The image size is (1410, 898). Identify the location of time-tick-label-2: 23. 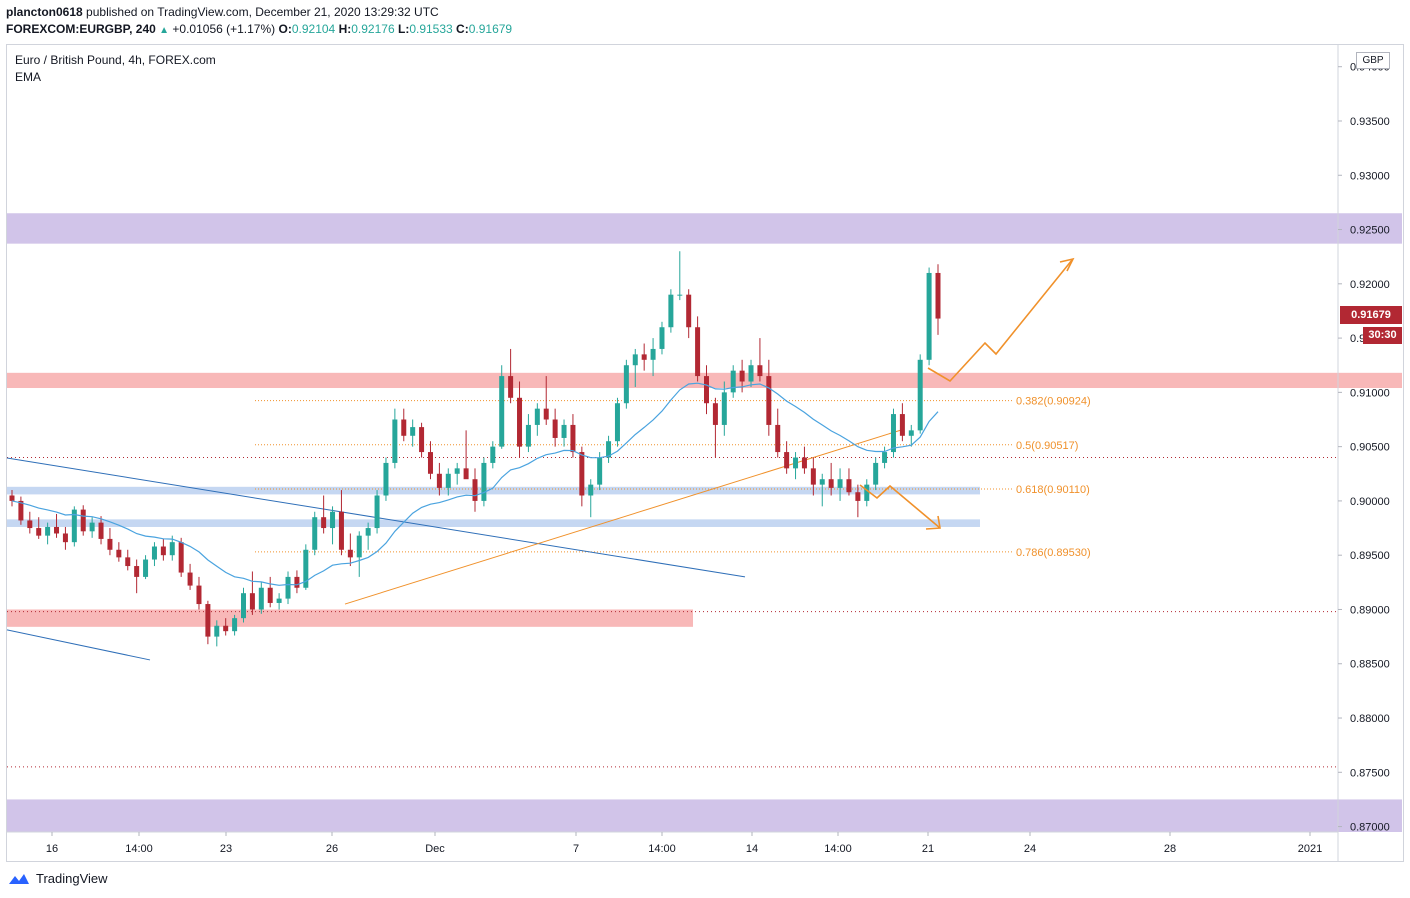
(226, 849).